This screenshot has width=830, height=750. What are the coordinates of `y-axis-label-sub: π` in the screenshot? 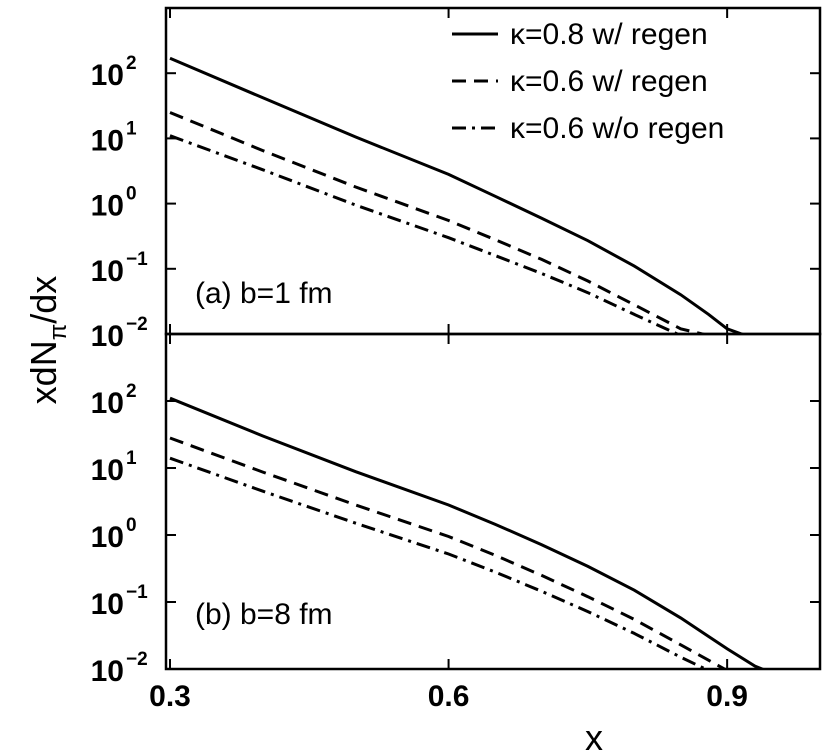 It's located at (58, 332).